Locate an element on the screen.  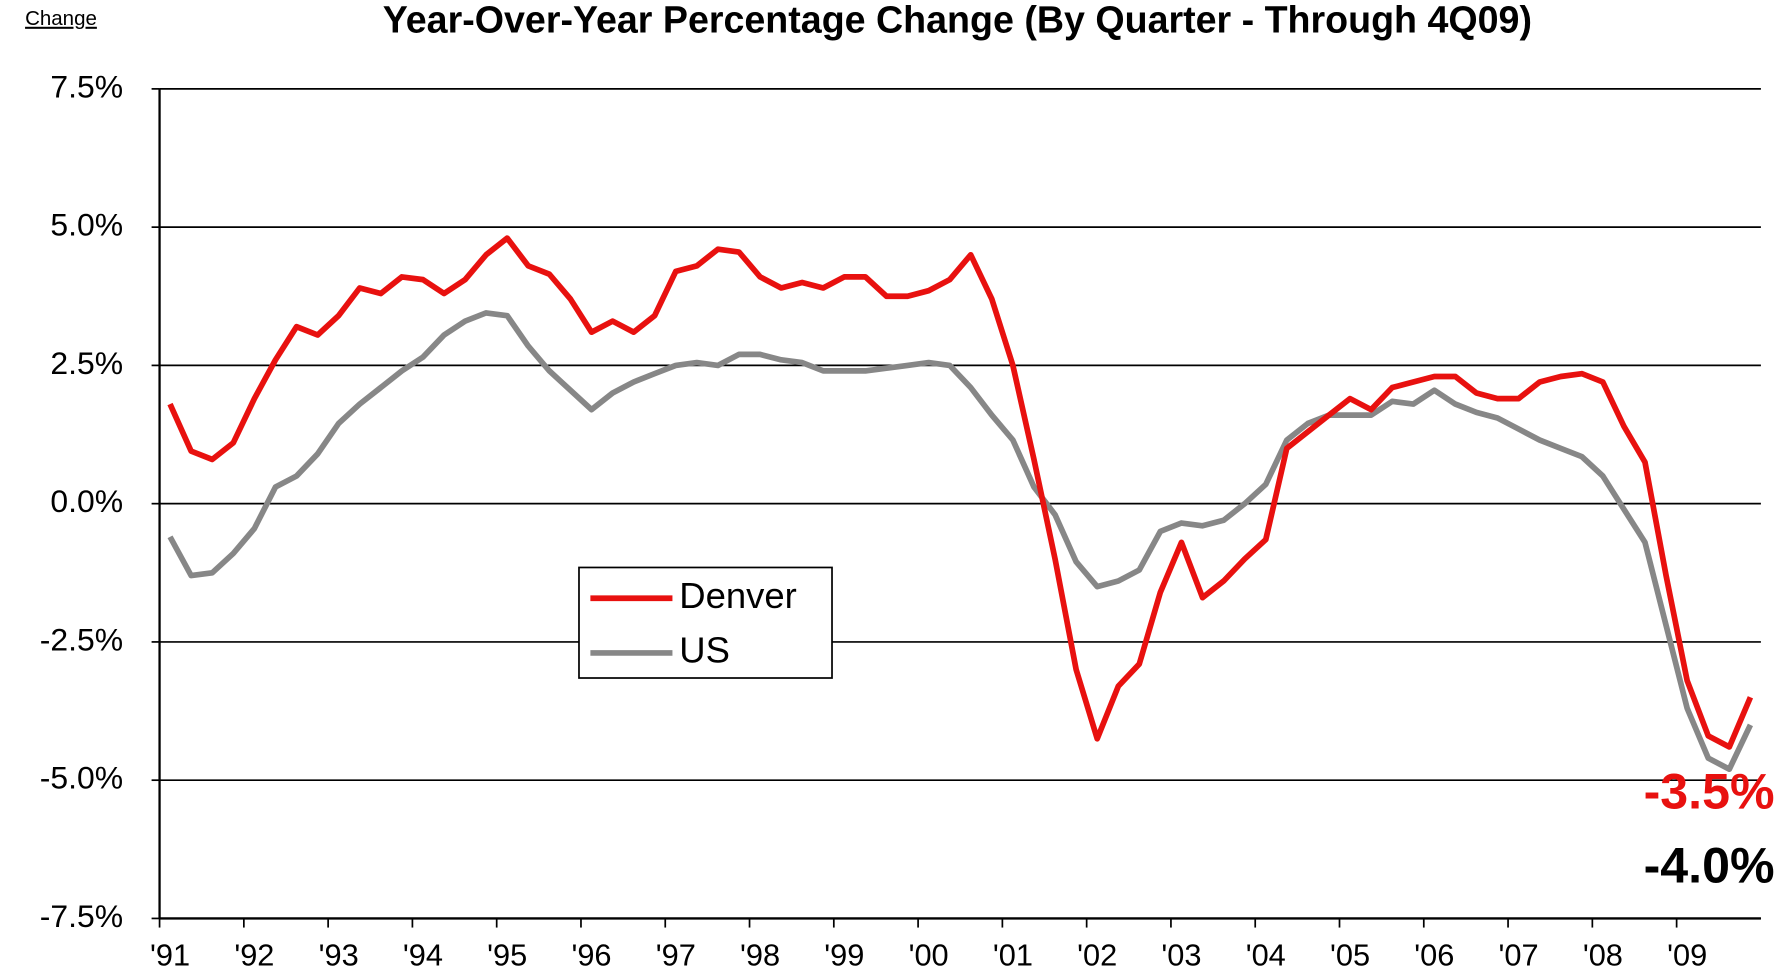
x-tick-label: '99 is located at coordinates (844, 954).